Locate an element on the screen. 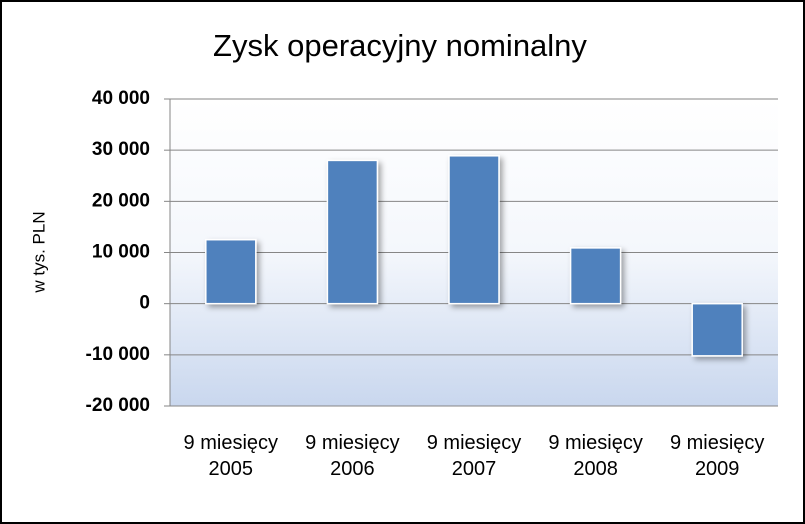  y-tick-label: 0 is located at coordinates (144, 303).